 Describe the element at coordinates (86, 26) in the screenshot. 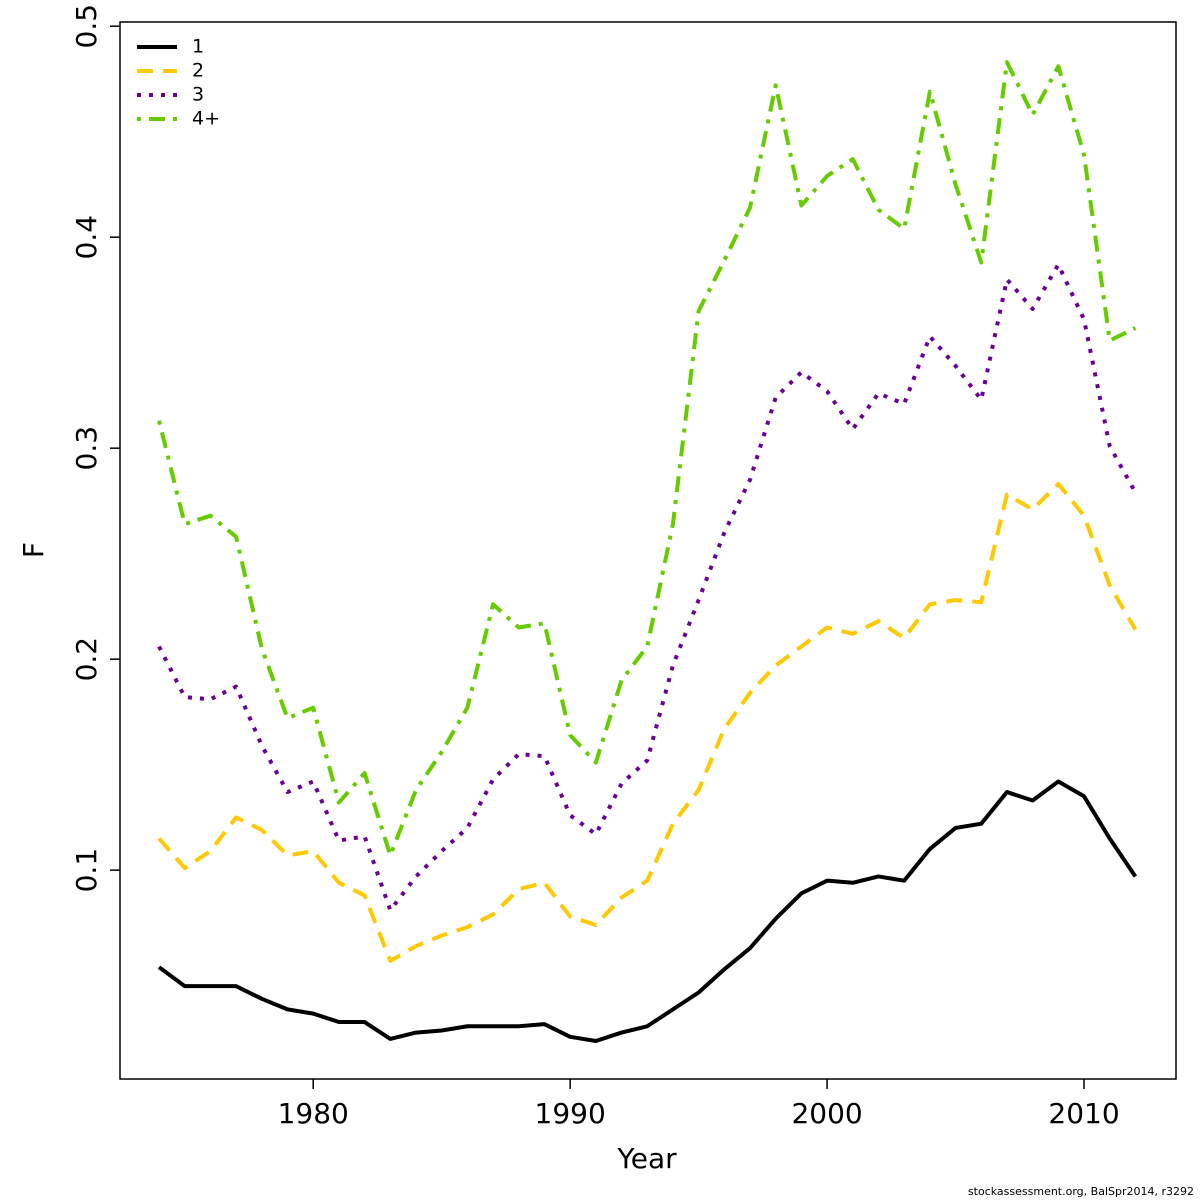

I see `y-tick-label: 0.5` at that location.